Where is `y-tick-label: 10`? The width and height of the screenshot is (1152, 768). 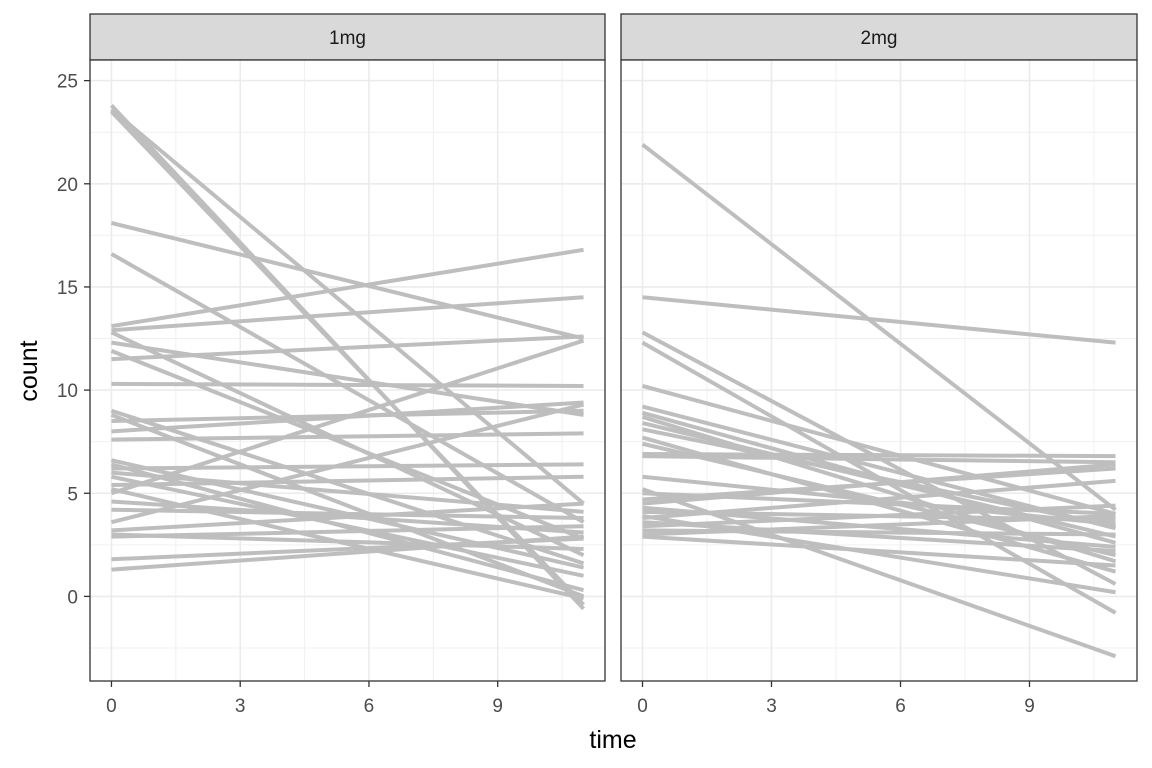 y-tick-label: 10 is located at coordinates (67, 391).